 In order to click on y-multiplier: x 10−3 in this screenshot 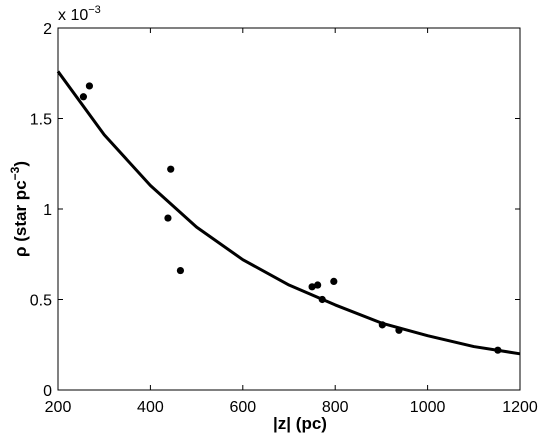, I will do `click(79, 14)`.